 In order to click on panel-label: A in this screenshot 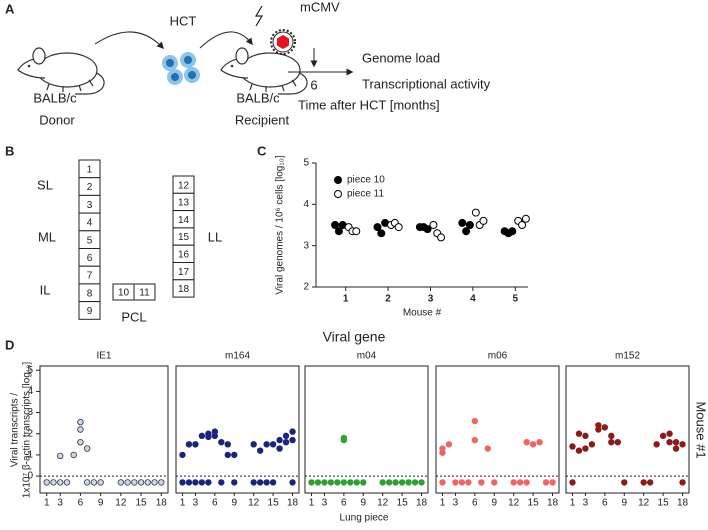, I will do `click(10, 8)`.